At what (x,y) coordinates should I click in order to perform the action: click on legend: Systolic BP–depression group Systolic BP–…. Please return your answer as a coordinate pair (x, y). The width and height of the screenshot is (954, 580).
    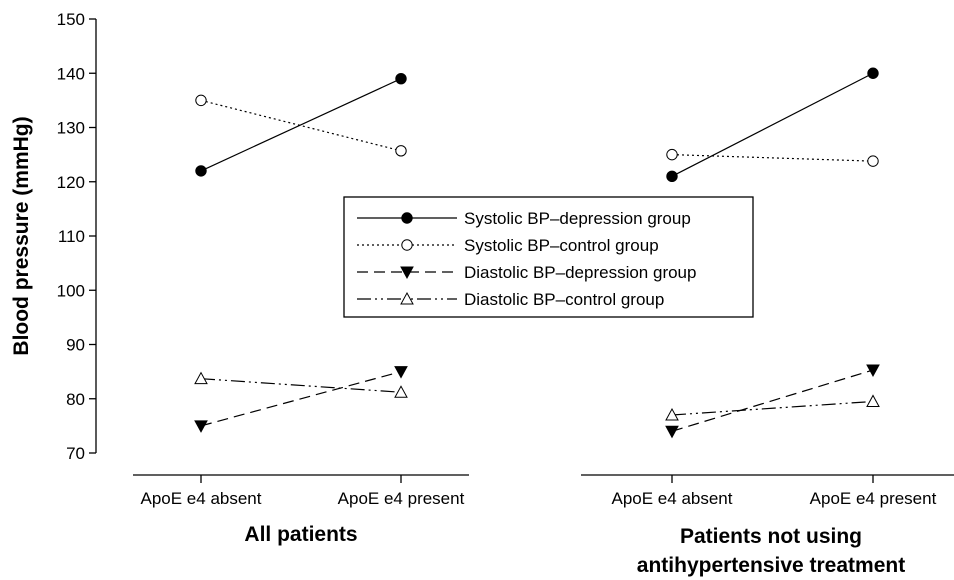
    Looking at the image, I should click on (548, 257).